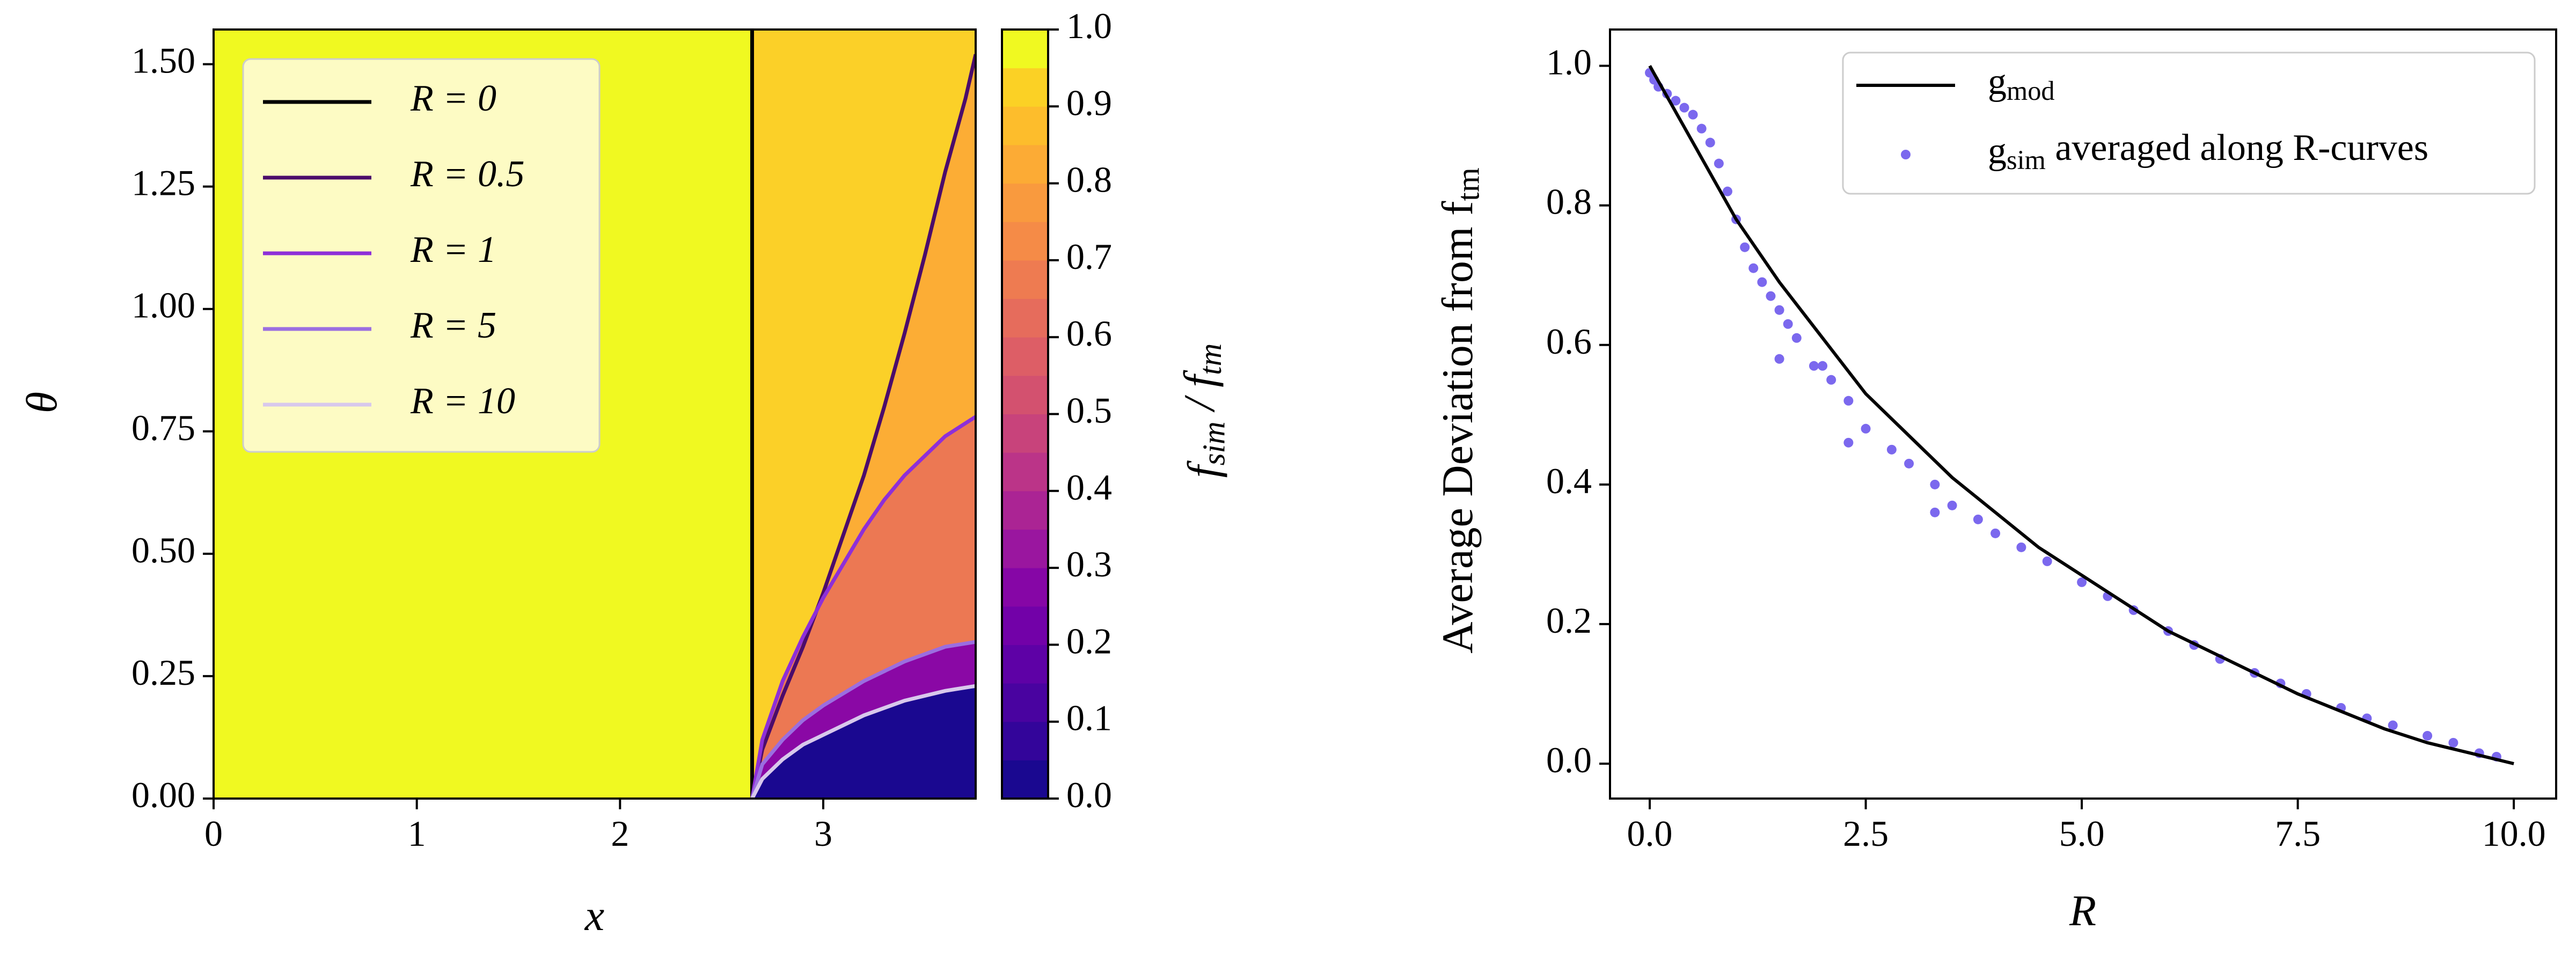 The image size is (2576, 966). I want to click on legend-label: R = 0.5, so click(467, 174).